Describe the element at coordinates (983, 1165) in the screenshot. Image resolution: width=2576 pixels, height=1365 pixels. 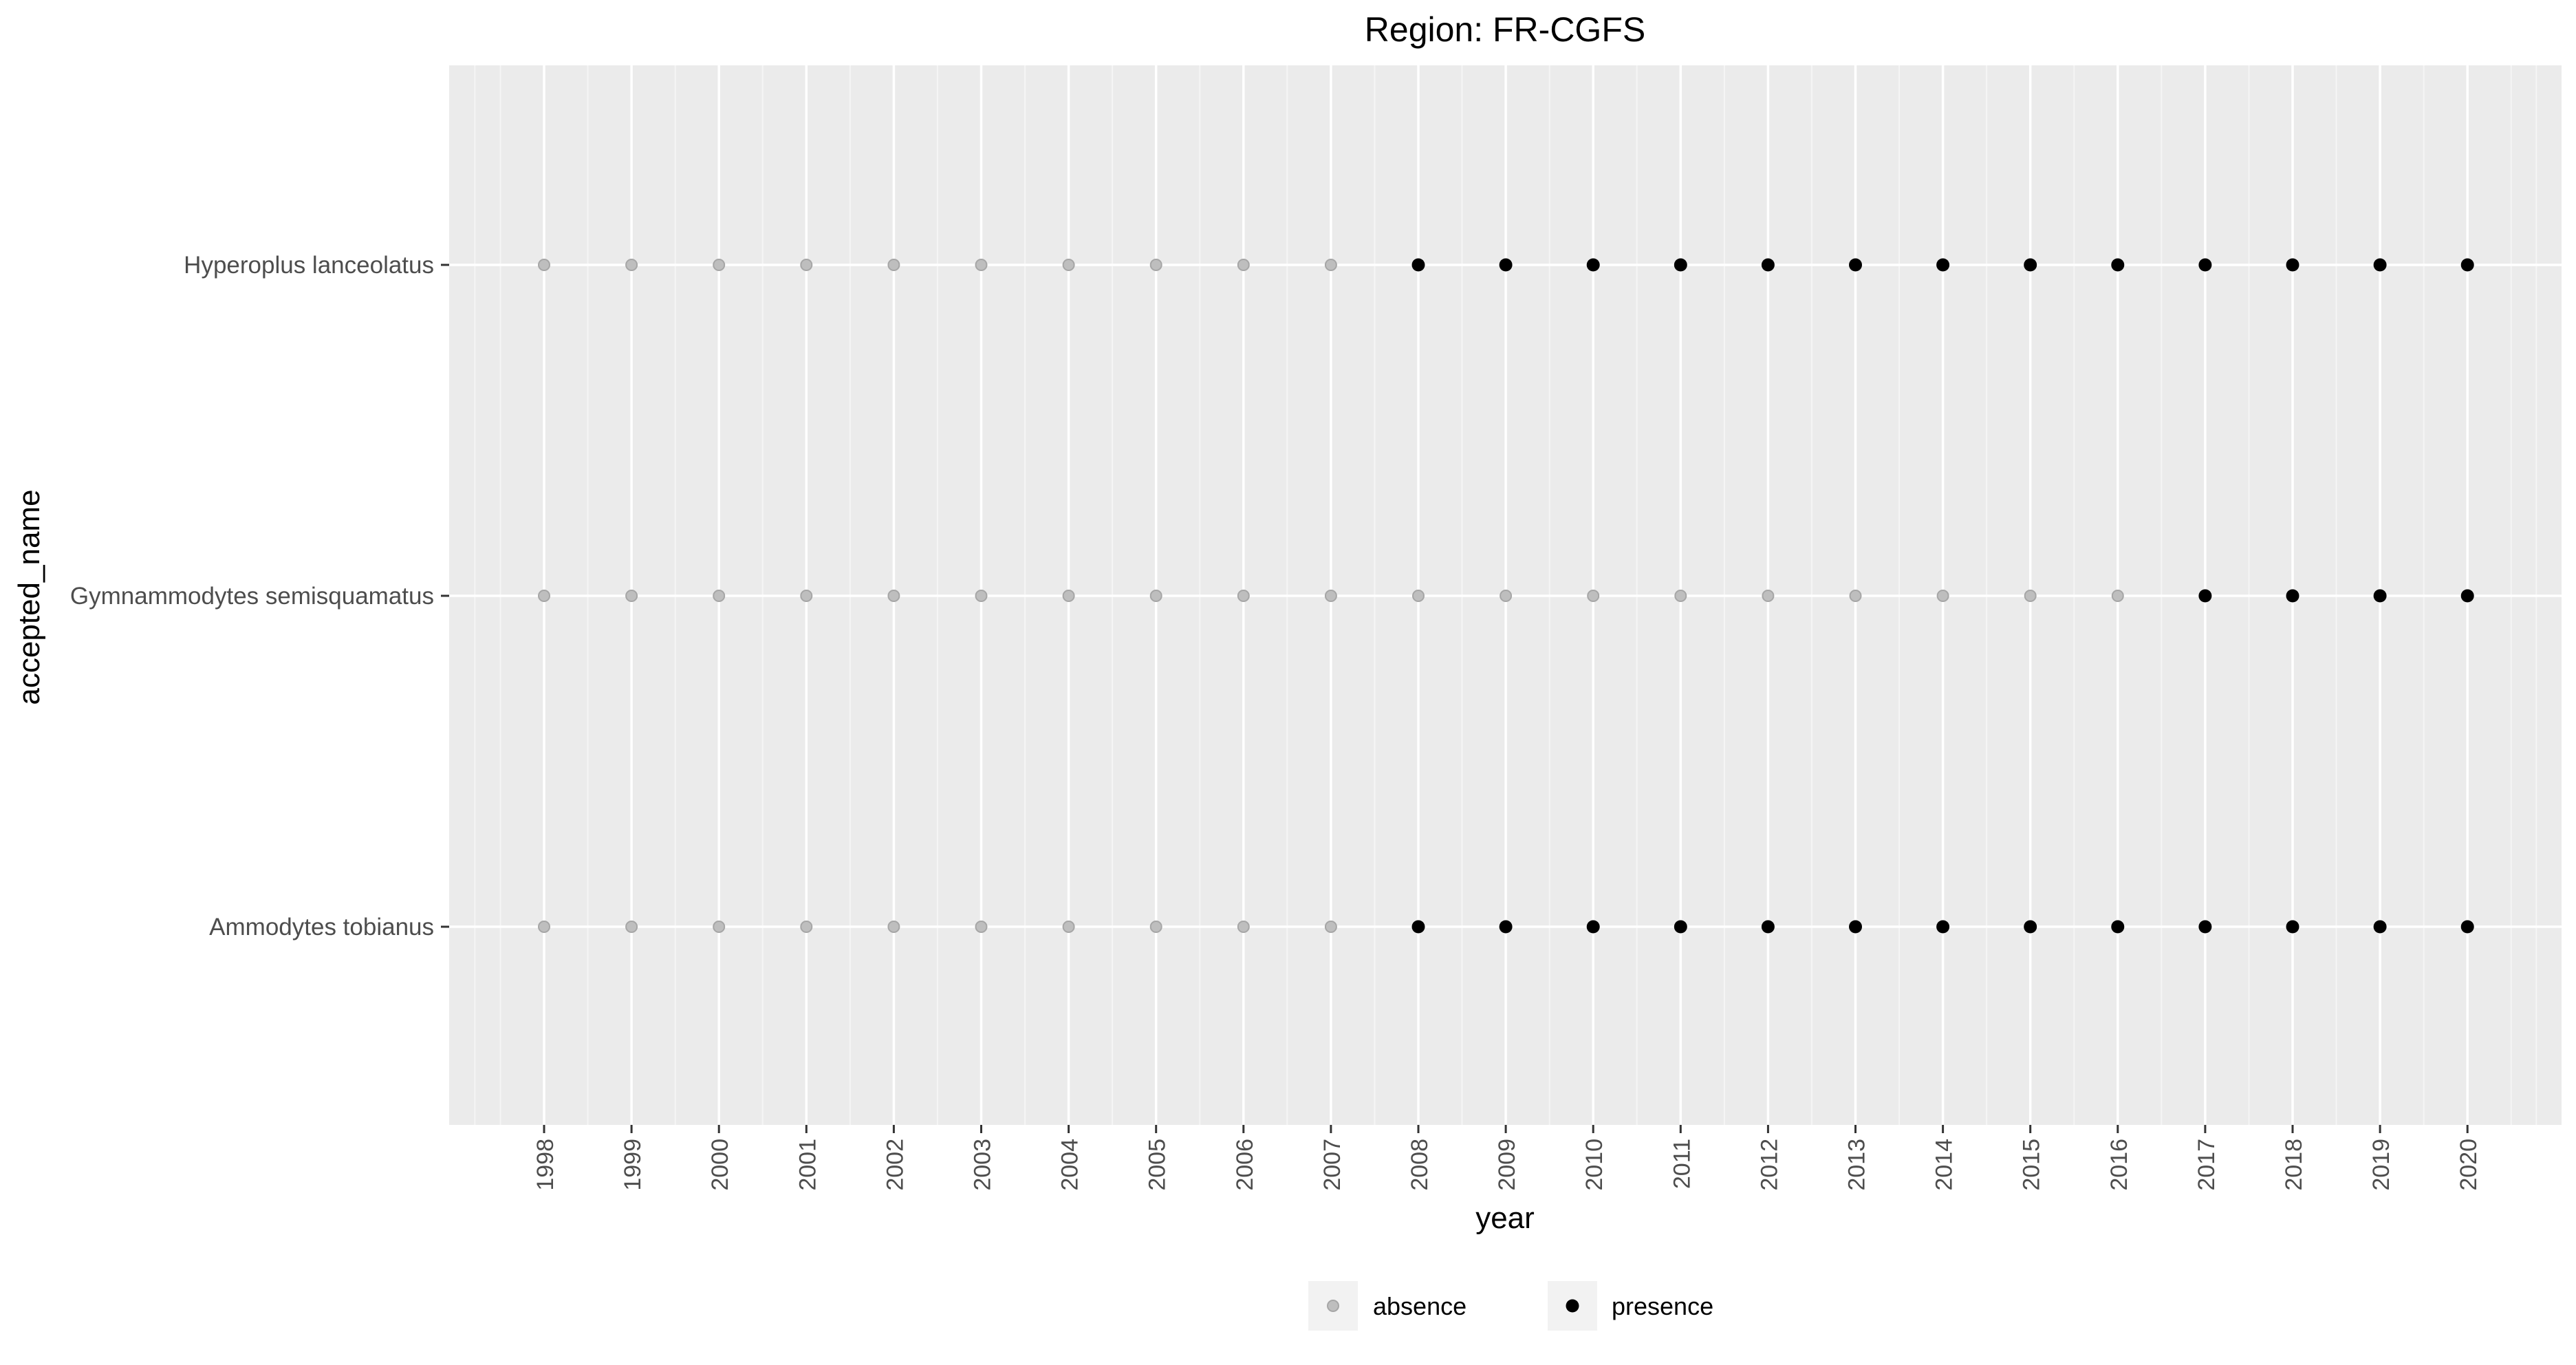
I see `x-tick-label: 2003` at that location.